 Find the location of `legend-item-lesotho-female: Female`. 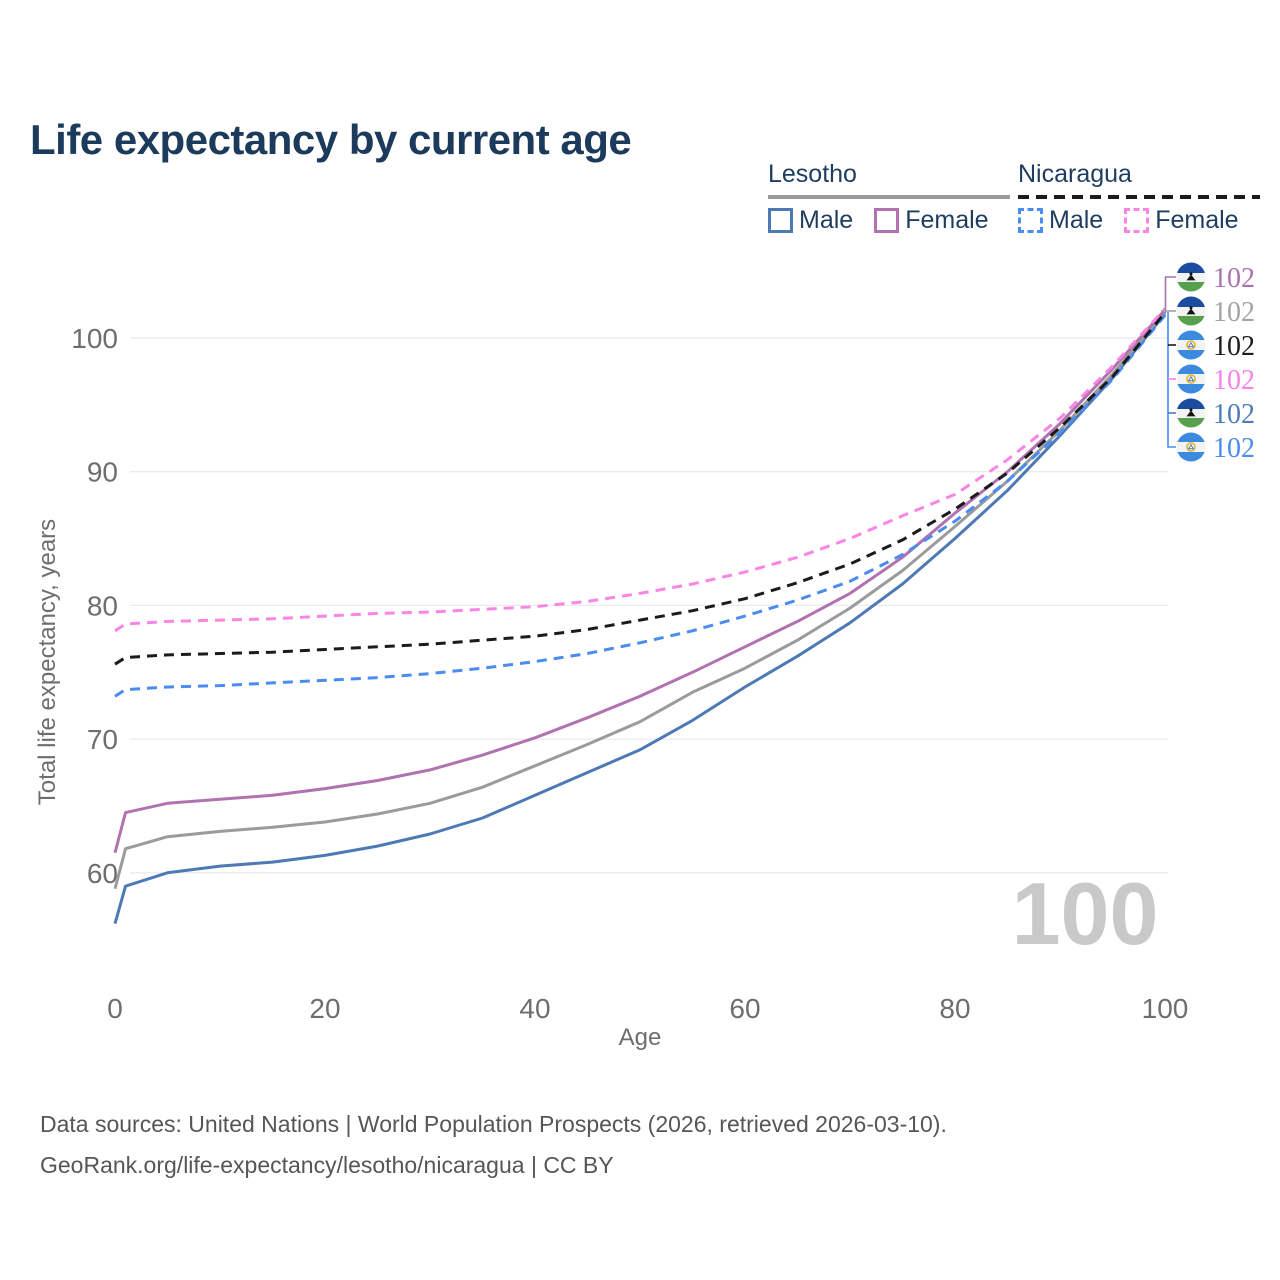

legend-item-lesotho-female: Female is located at coordinates (931, 220).